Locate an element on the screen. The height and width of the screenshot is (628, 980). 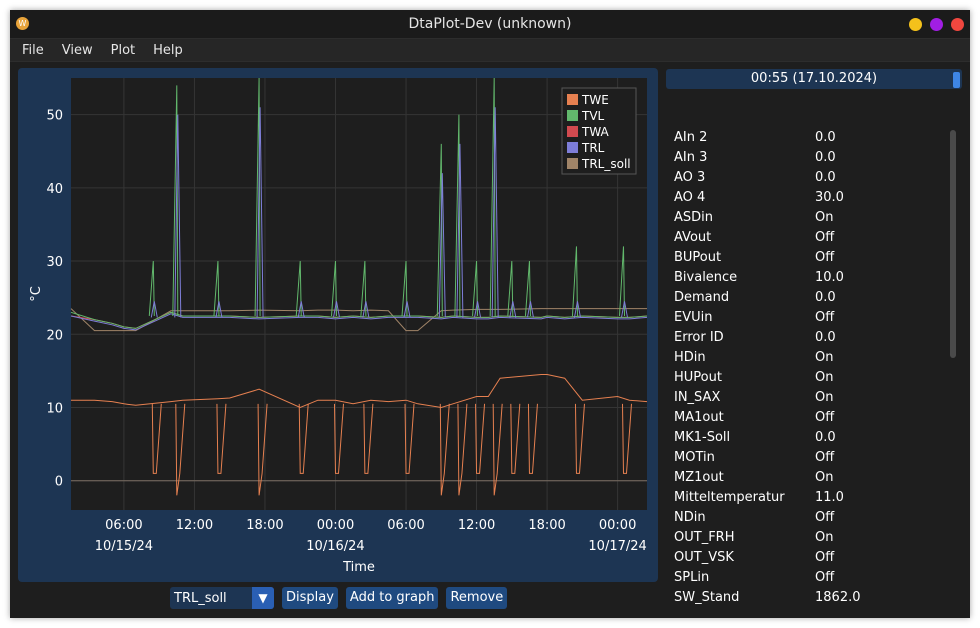
series-line-tvl is located at coordinates (359, 320).